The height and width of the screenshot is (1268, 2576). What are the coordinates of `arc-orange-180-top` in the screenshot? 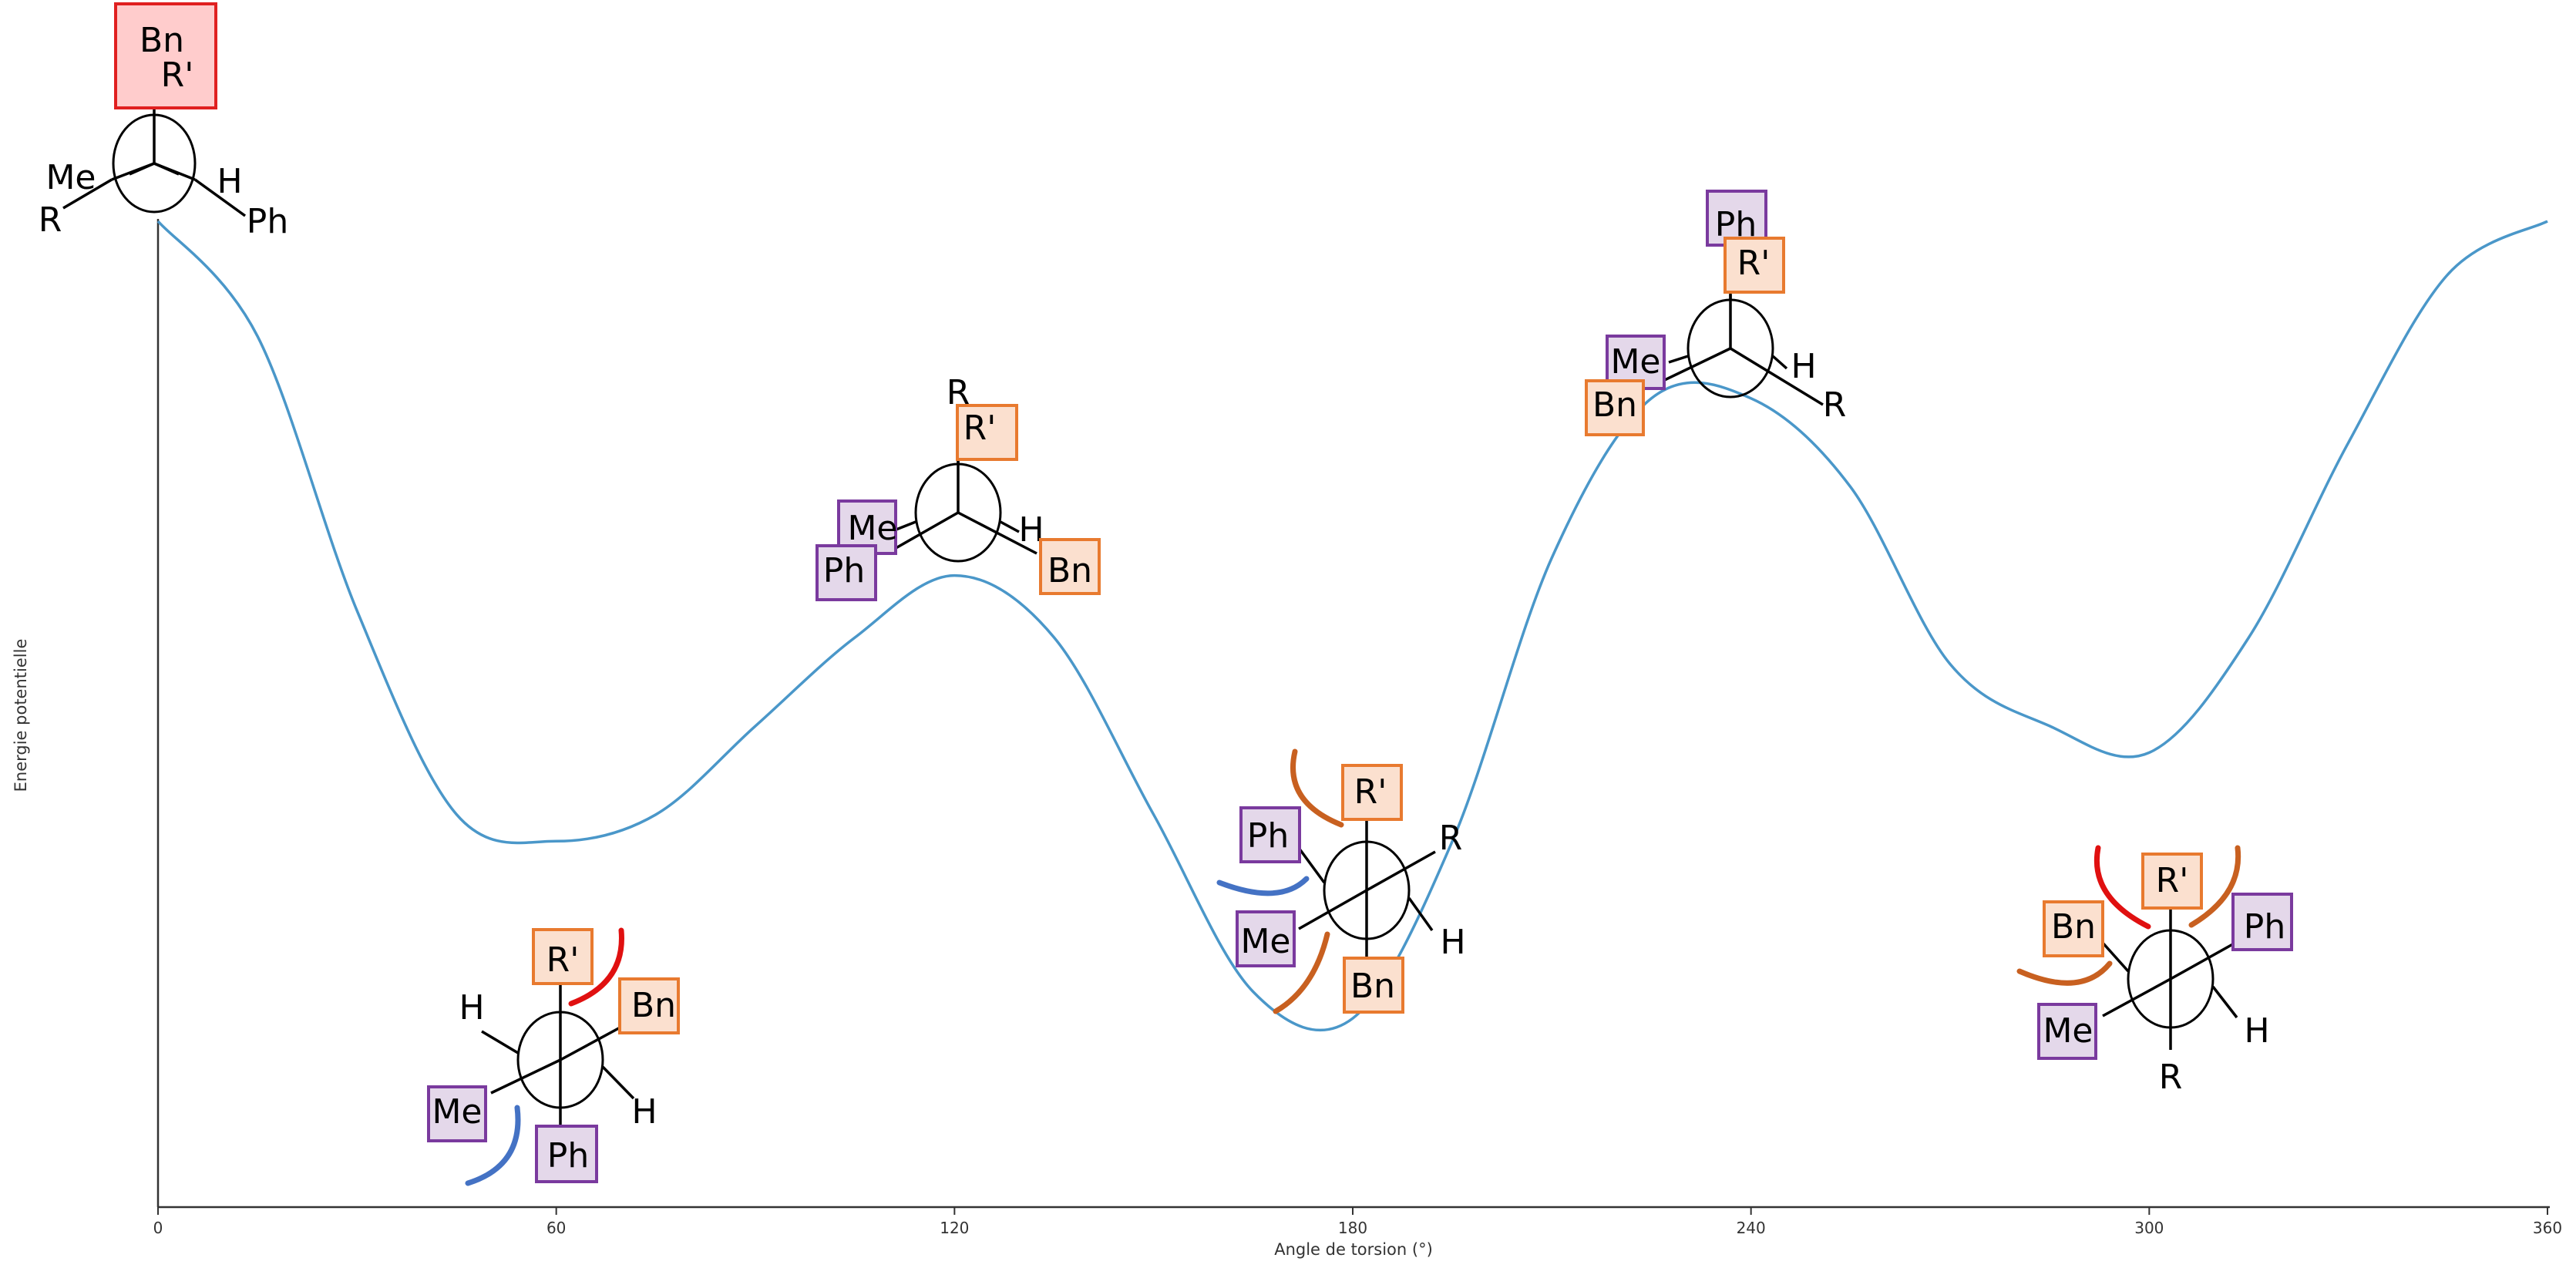 It's located at (1317, 788).